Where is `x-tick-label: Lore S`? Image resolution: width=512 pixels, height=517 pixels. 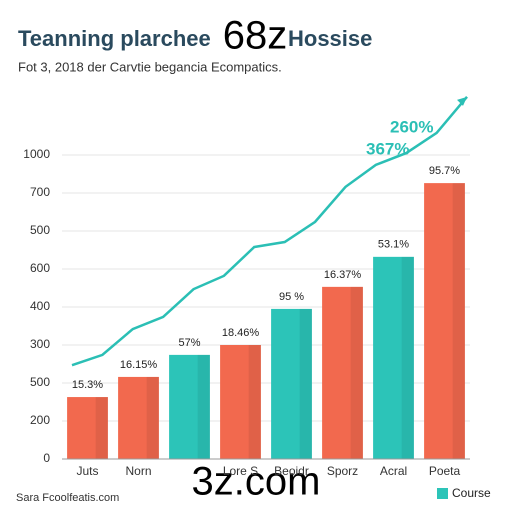 x-tick-label: Lore S is located at coordinates (240, 471).